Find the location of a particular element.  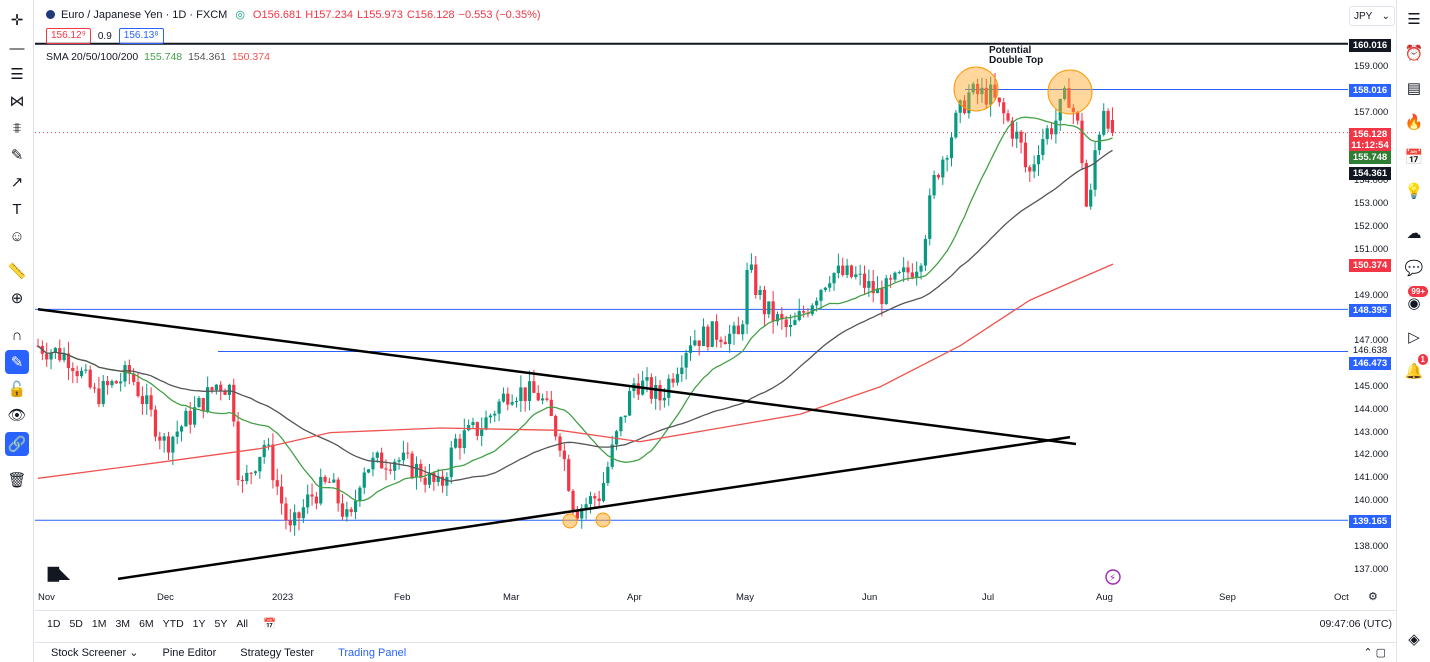

lock-icon: 🔓 is located at coordinates (17, 389).